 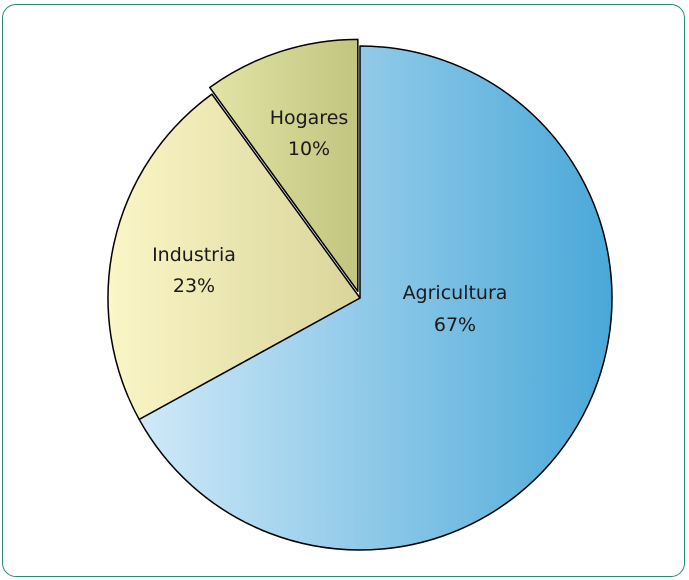 What do you see at coordinates (283, 165) in the screenshot?
I see `pie-slice-hogares` at bounding box center [283, 165].